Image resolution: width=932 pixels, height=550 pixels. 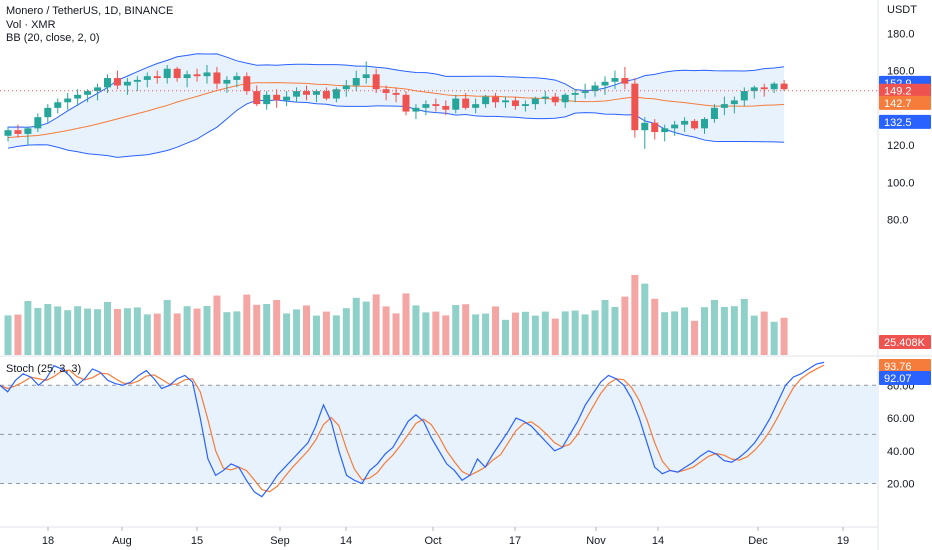 I want to click on time-tick-label: Sep, so click(x=280, y=541).